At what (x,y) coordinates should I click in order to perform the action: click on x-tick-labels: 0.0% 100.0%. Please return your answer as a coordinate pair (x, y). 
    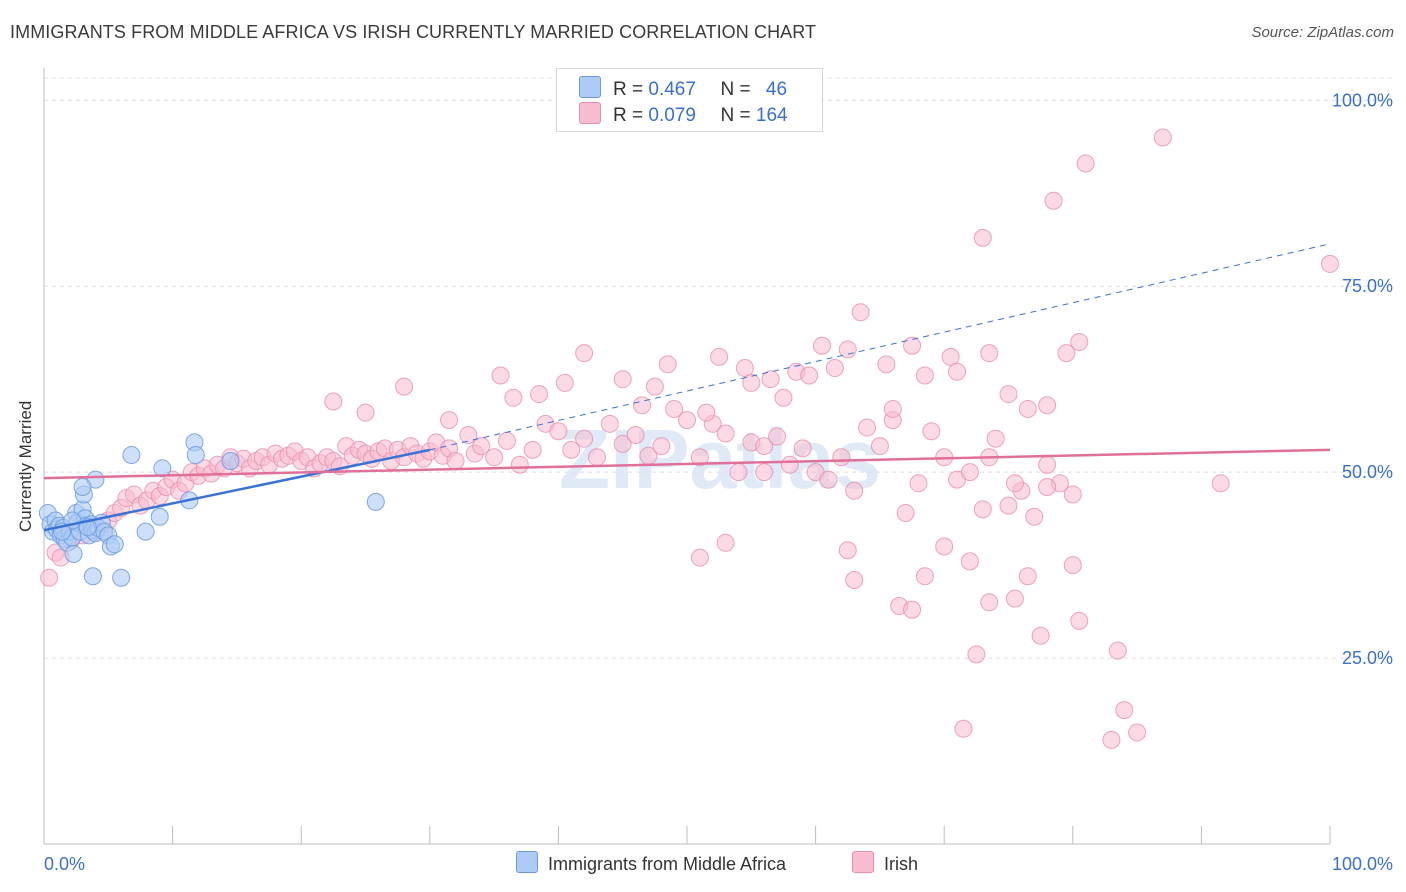
    Looking at the image, I should click on (718, 864).